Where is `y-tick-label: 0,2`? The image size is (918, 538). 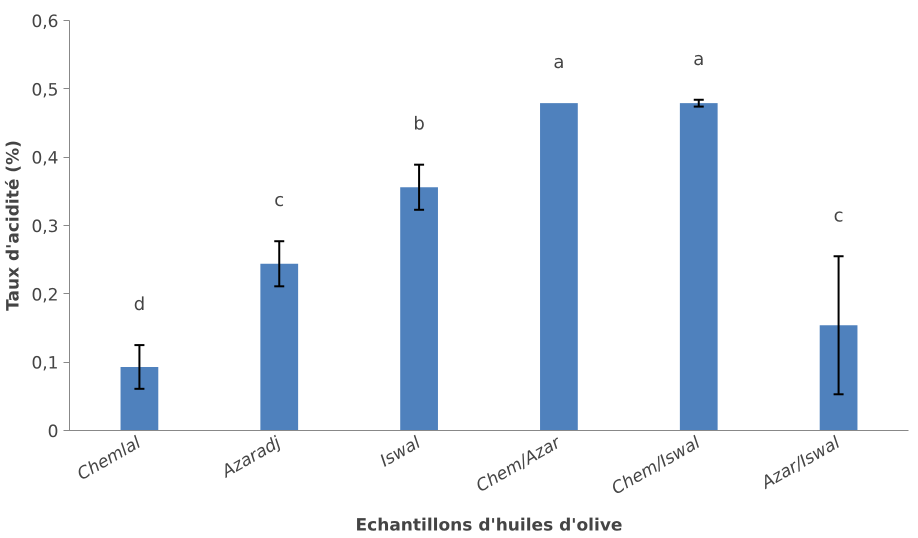
y-tick-label: 0,2 is located at coordinates (45, 295).